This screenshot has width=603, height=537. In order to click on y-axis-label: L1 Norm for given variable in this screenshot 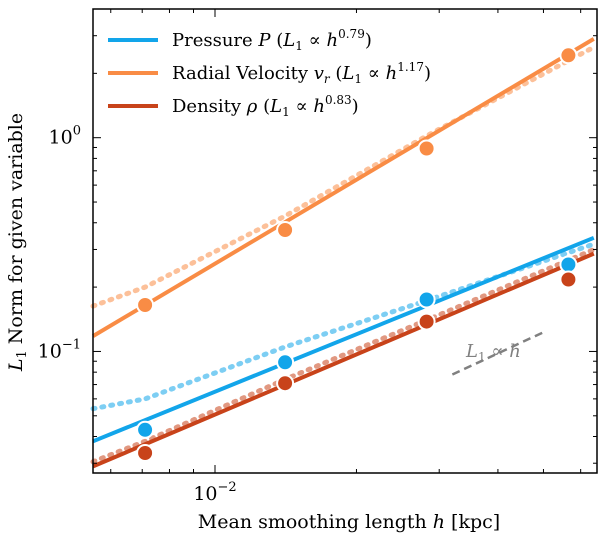, I will do `click(17, 242)`.